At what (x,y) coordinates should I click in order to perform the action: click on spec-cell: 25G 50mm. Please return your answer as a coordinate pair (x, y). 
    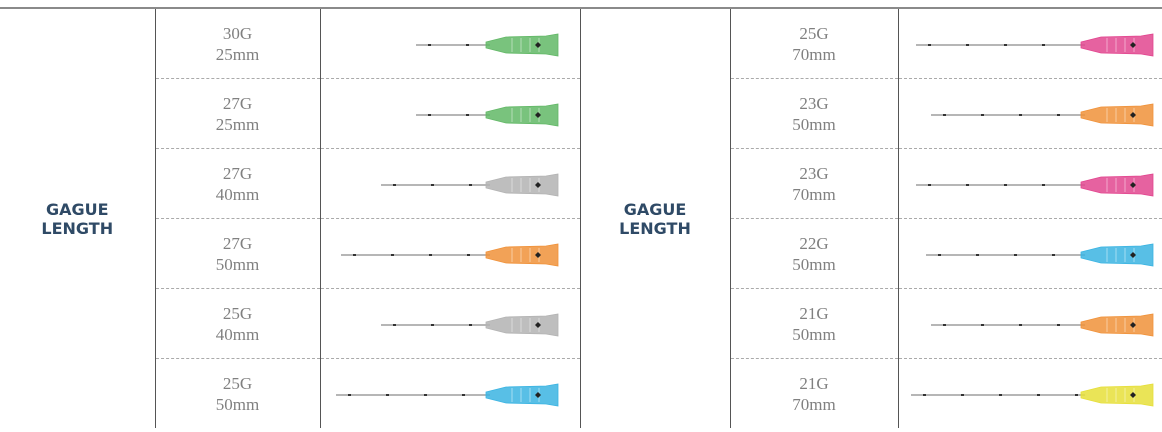
    Looking at the image, I should click on (238, 393).